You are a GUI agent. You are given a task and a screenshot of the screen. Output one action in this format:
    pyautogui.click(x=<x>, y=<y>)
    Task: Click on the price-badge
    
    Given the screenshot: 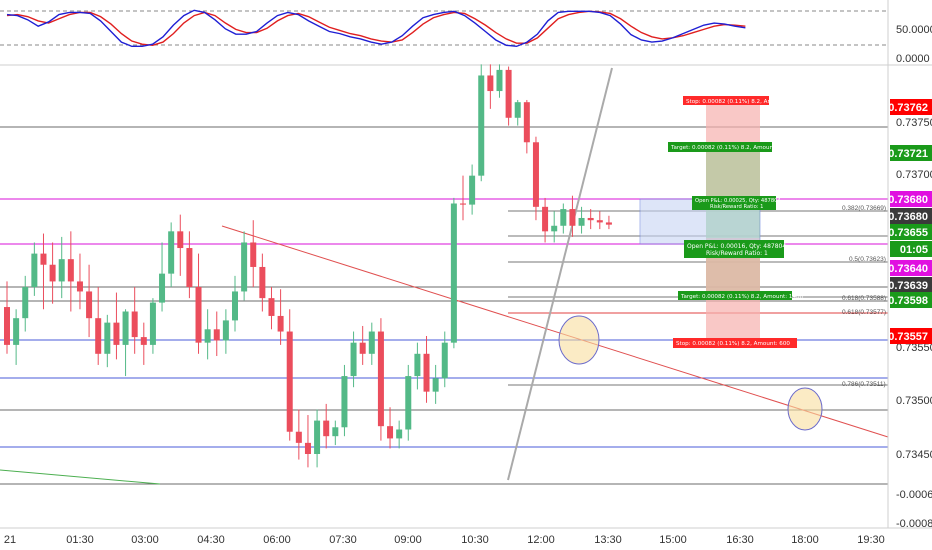 What is the action you would take?
    pyautogui.click(x=911, y=249)
    